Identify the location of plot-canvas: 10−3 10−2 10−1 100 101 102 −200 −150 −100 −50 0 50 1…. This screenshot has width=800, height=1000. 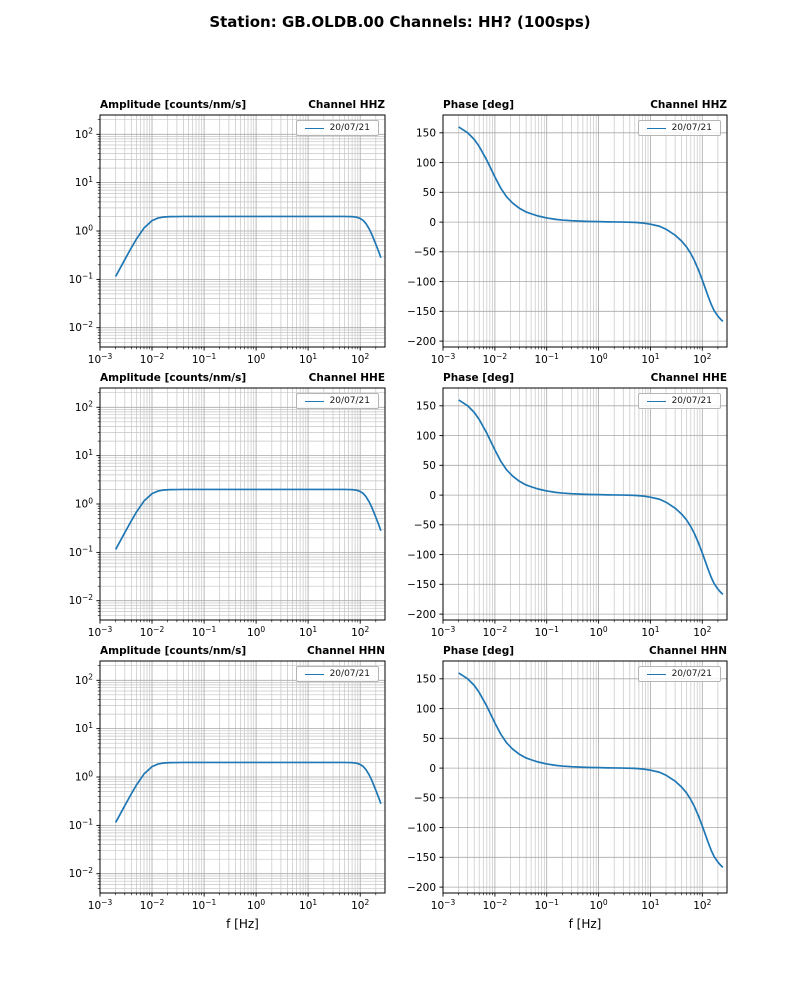
(567, 786).